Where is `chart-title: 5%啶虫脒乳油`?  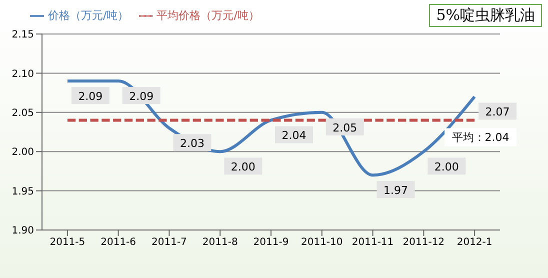
chart-title: 5%啶虫脒乳油 is located at coordinates (485, 15).